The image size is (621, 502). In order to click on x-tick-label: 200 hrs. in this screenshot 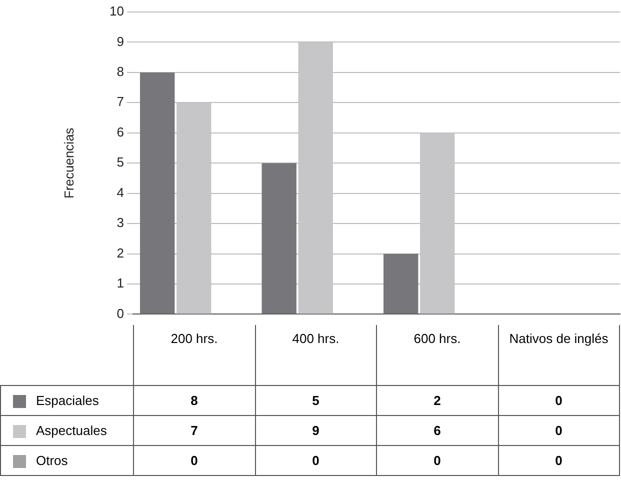, I will do `click(194, 355)`.